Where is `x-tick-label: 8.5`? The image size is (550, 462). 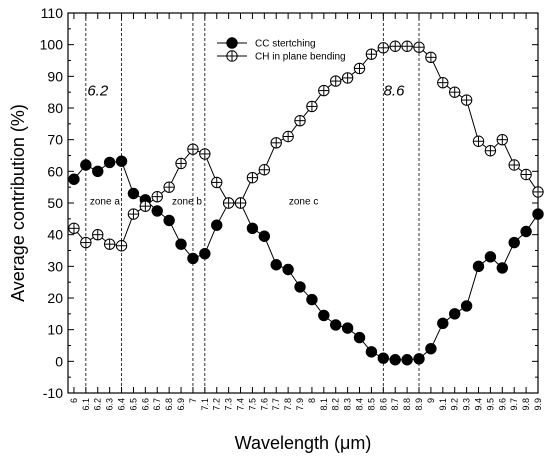 x-tick-label: 8.5 is located at coordinates (371, 404).